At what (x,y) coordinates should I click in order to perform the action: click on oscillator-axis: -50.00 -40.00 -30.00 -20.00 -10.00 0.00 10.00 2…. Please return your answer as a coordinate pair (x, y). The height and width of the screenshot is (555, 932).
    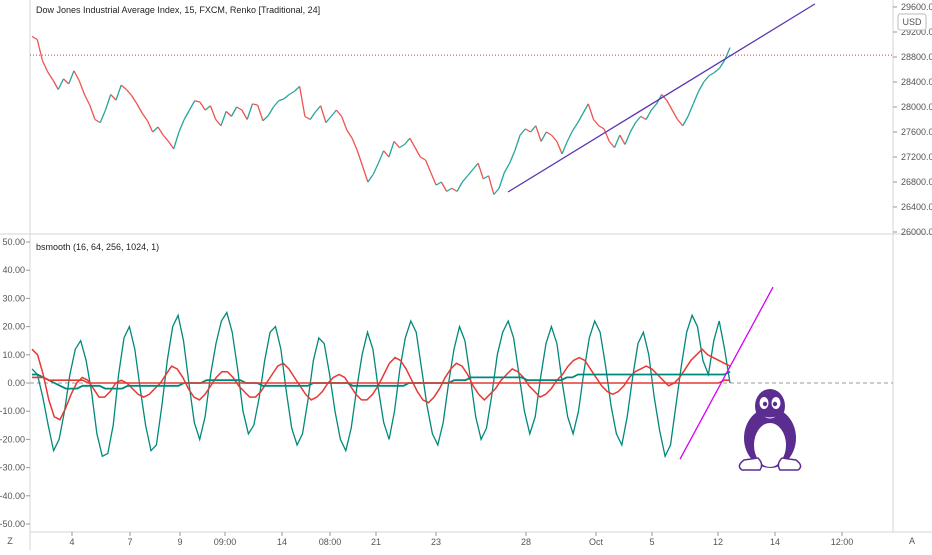
    Looking at the image, I should click on (15, 383).